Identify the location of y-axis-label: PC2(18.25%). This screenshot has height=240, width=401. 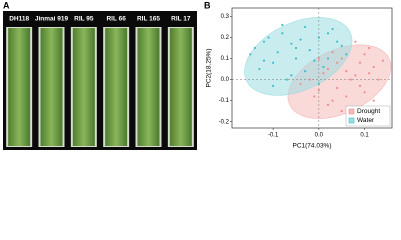
(209, 67).